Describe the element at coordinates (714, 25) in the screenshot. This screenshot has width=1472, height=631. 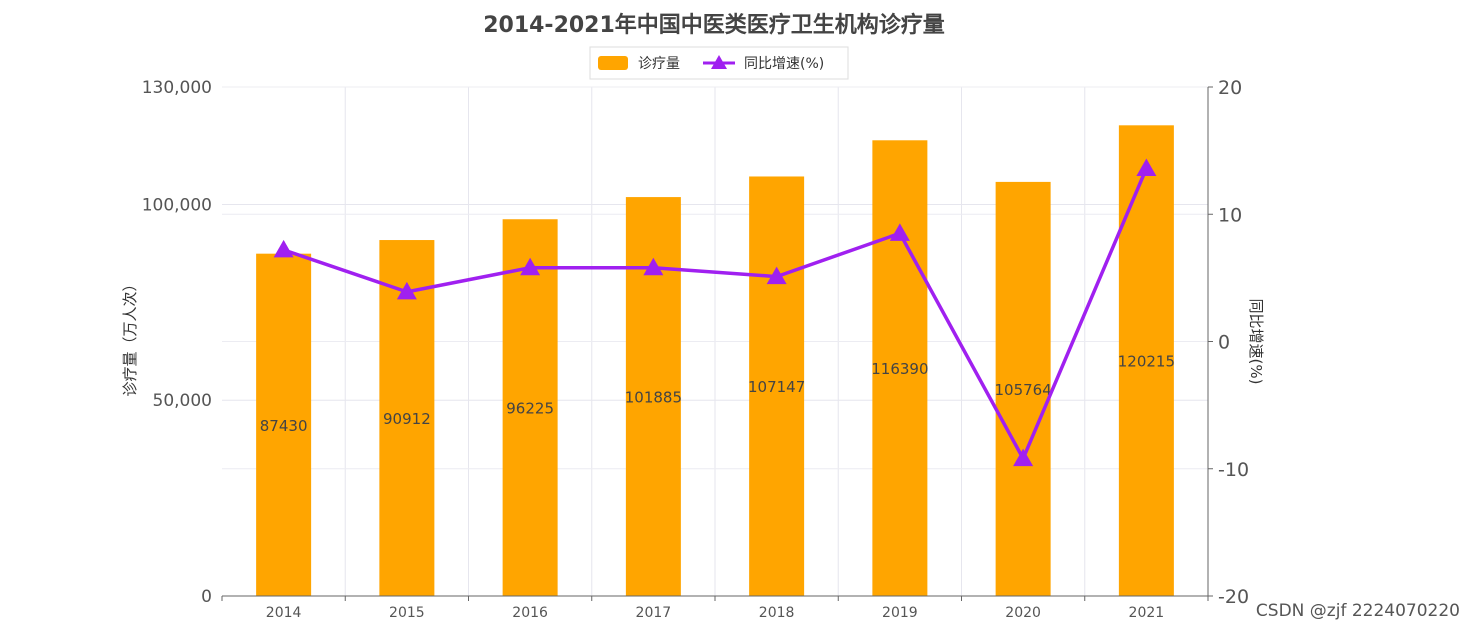
I see `chart-title: 2014-2021年中国中医类医疗卫生机构诊疗量` at that location.